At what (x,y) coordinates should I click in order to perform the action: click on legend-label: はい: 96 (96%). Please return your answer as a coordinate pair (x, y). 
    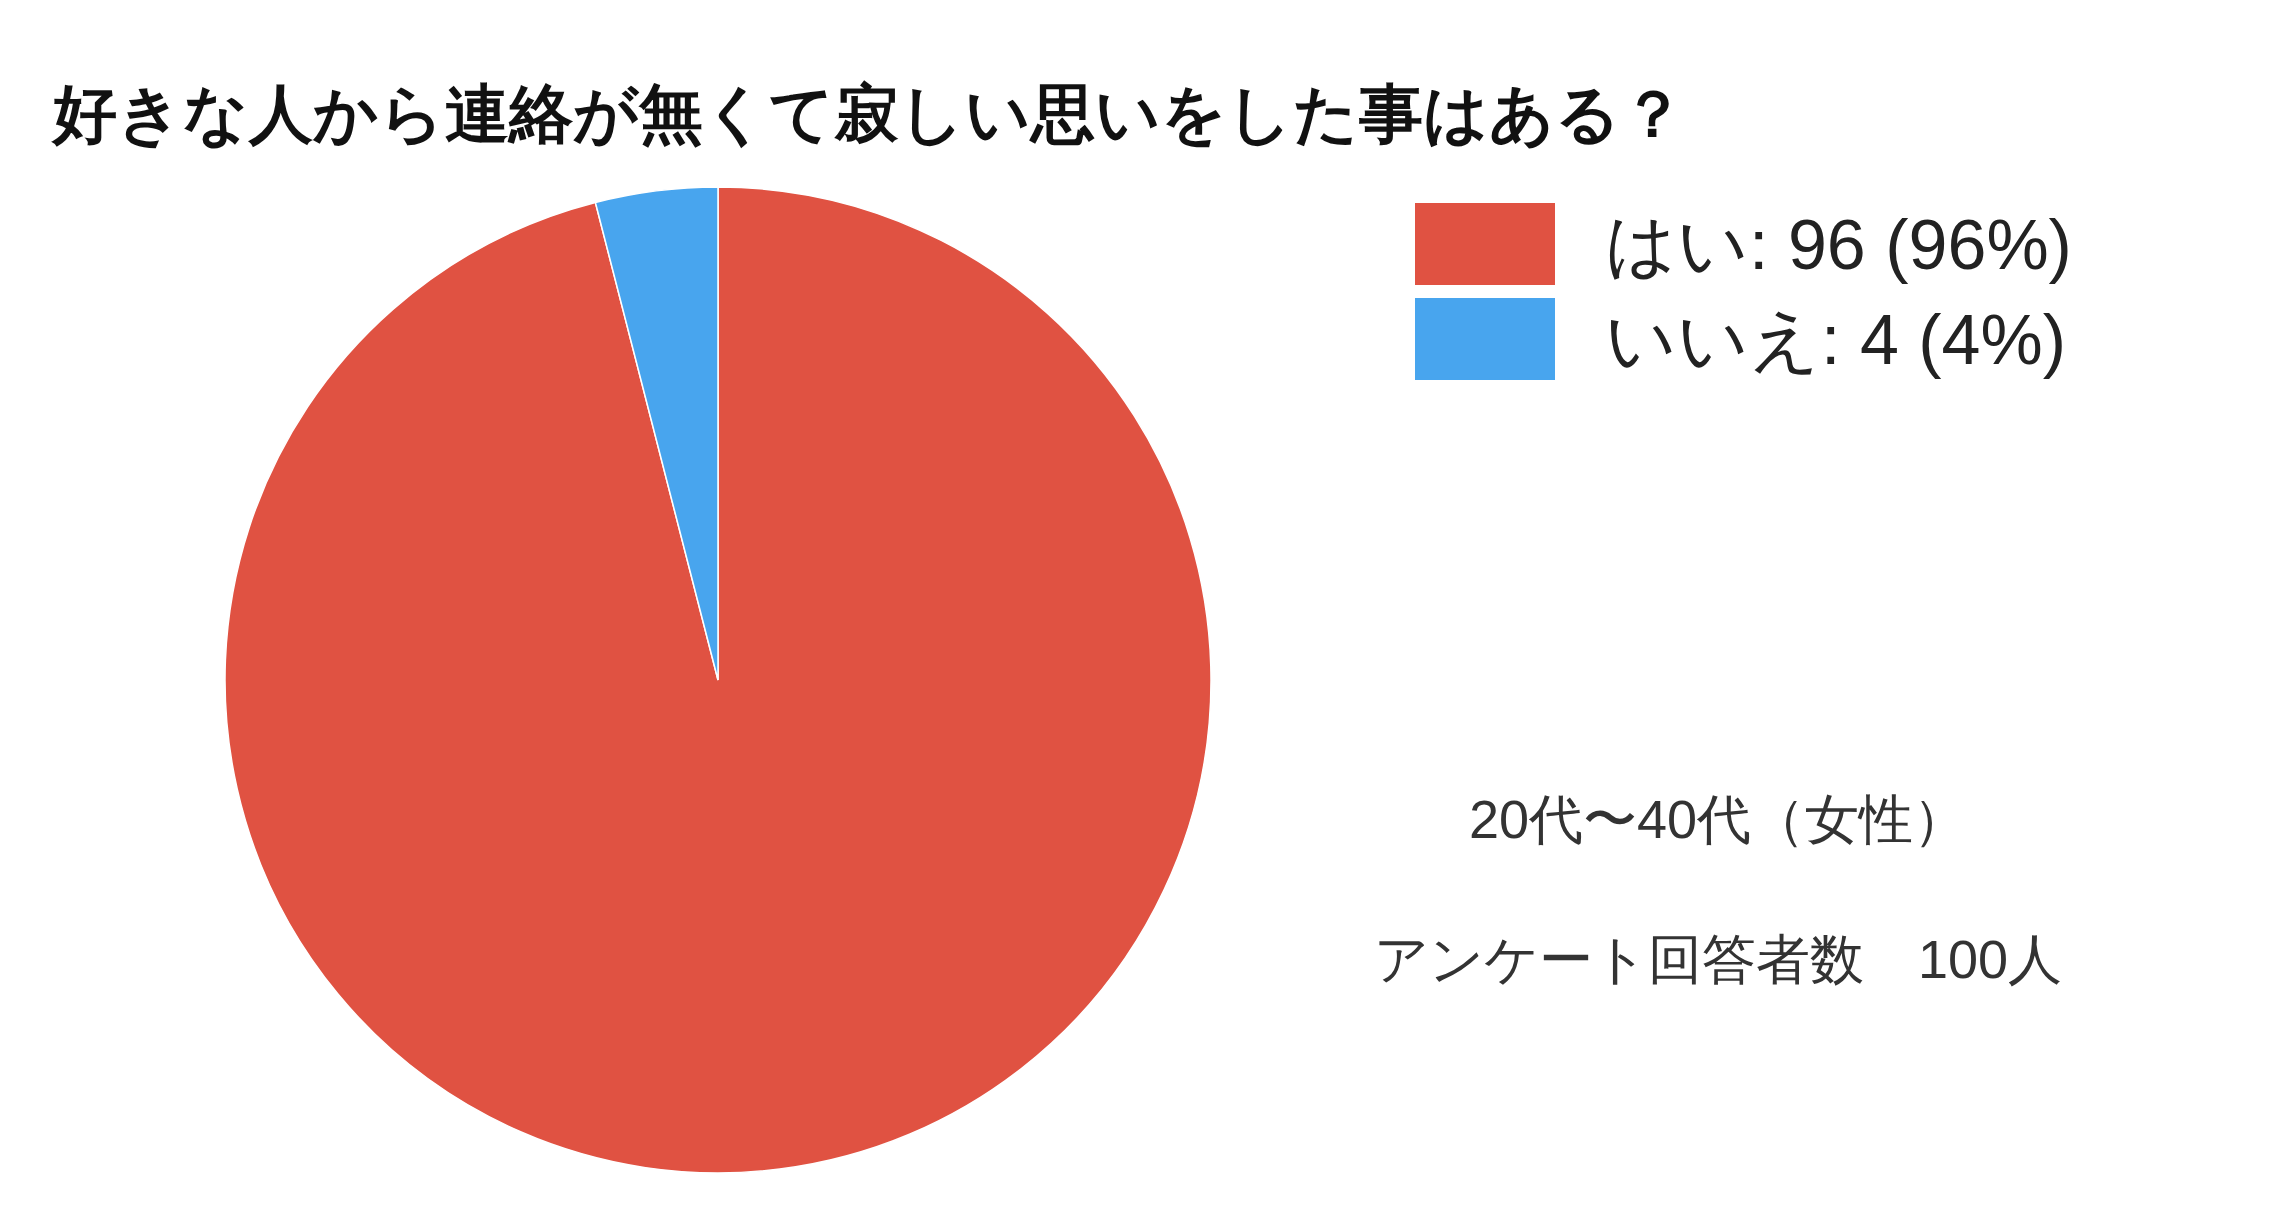
    Looking at the image, I should click on (1838, 245).